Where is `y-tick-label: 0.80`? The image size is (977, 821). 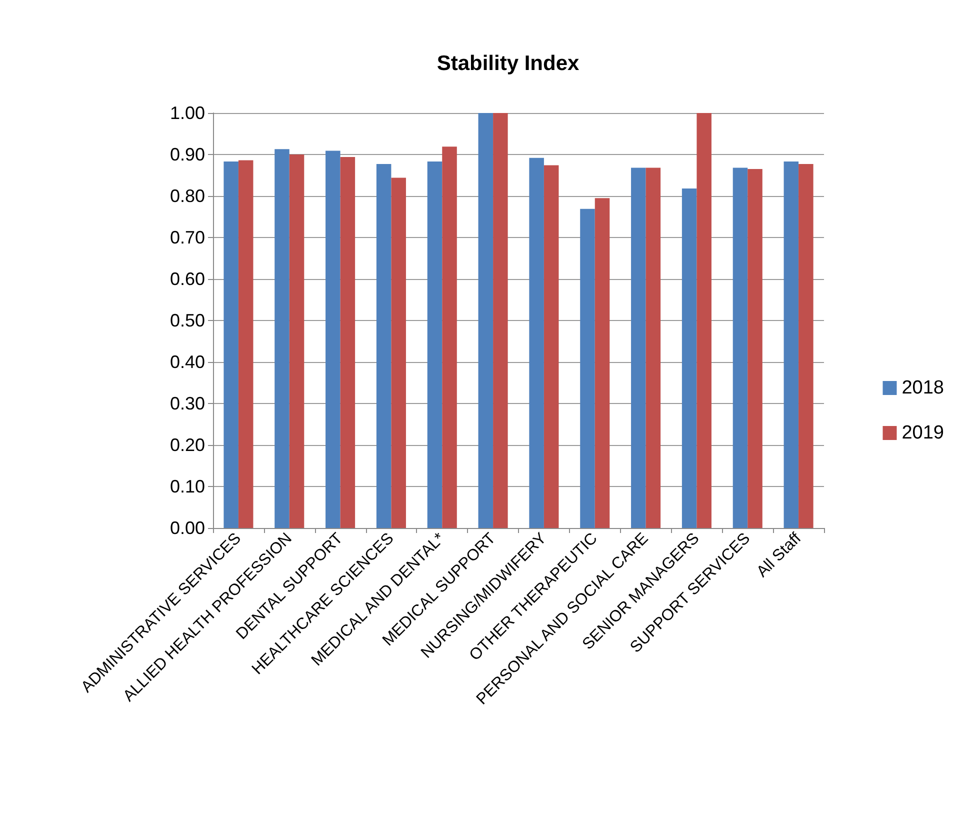 y-tick-label: 0.80 is located at coordinates (187, 196).